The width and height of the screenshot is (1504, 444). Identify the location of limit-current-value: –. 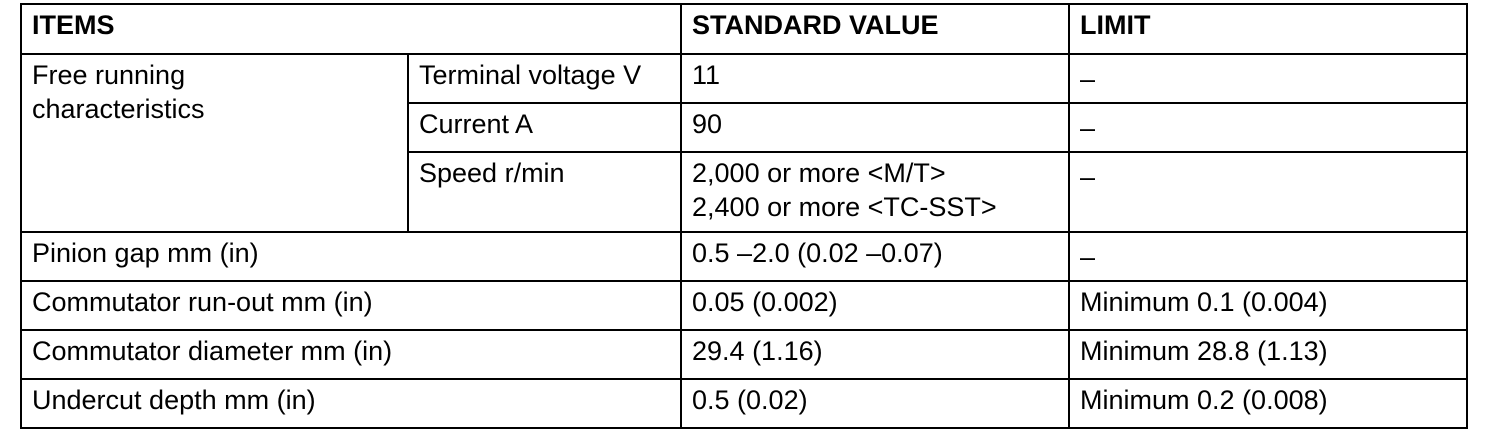
(1088, 128).